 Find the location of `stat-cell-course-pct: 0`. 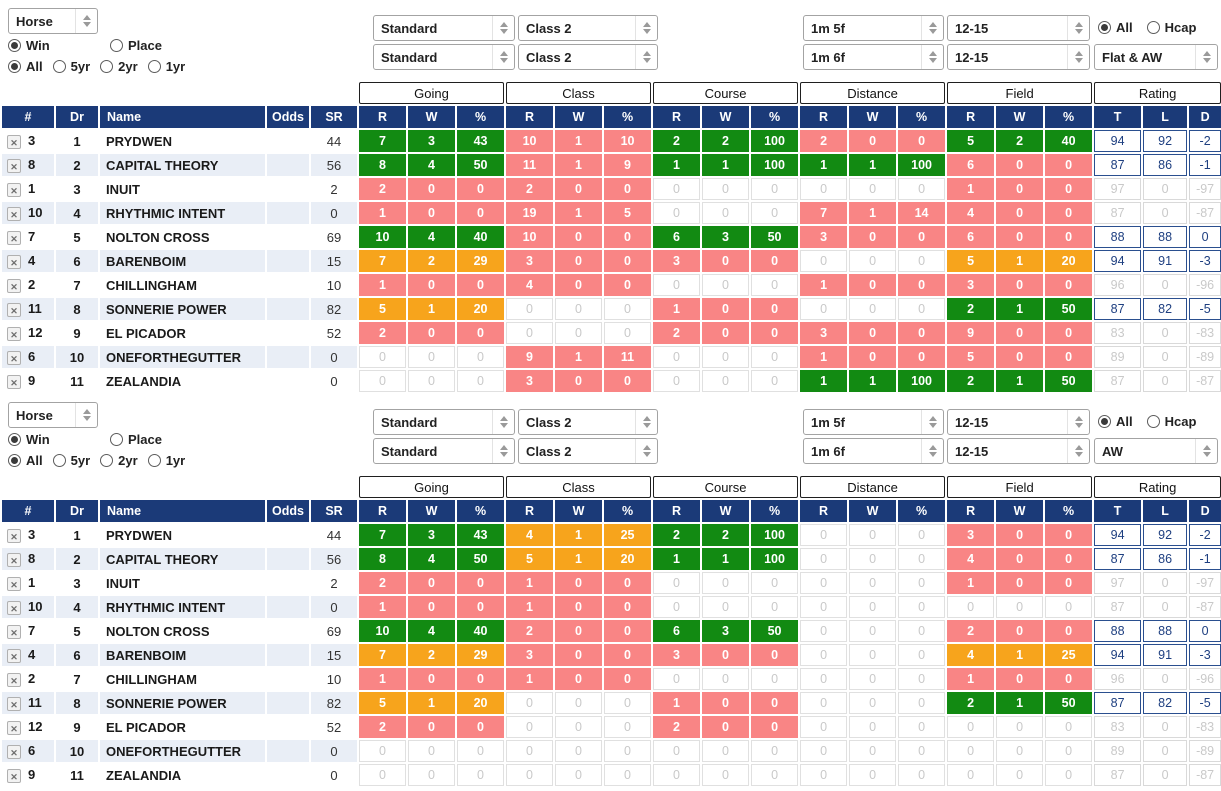

stat-cell-course-pct: 0 is located at coordinates (775, 775).